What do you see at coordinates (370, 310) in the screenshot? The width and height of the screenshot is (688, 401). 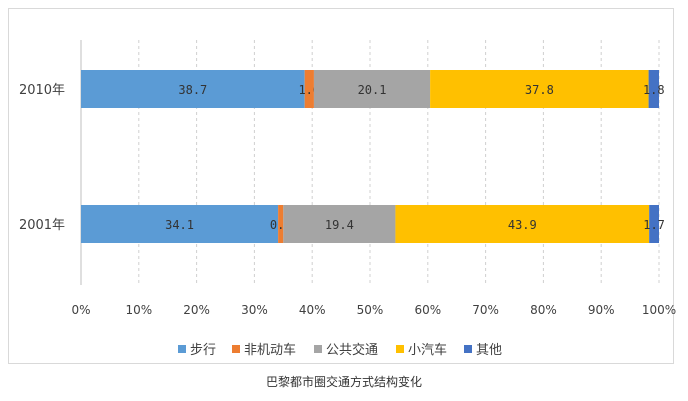 I see `x-tick-label: 50%` at bounding box center [370, 310].